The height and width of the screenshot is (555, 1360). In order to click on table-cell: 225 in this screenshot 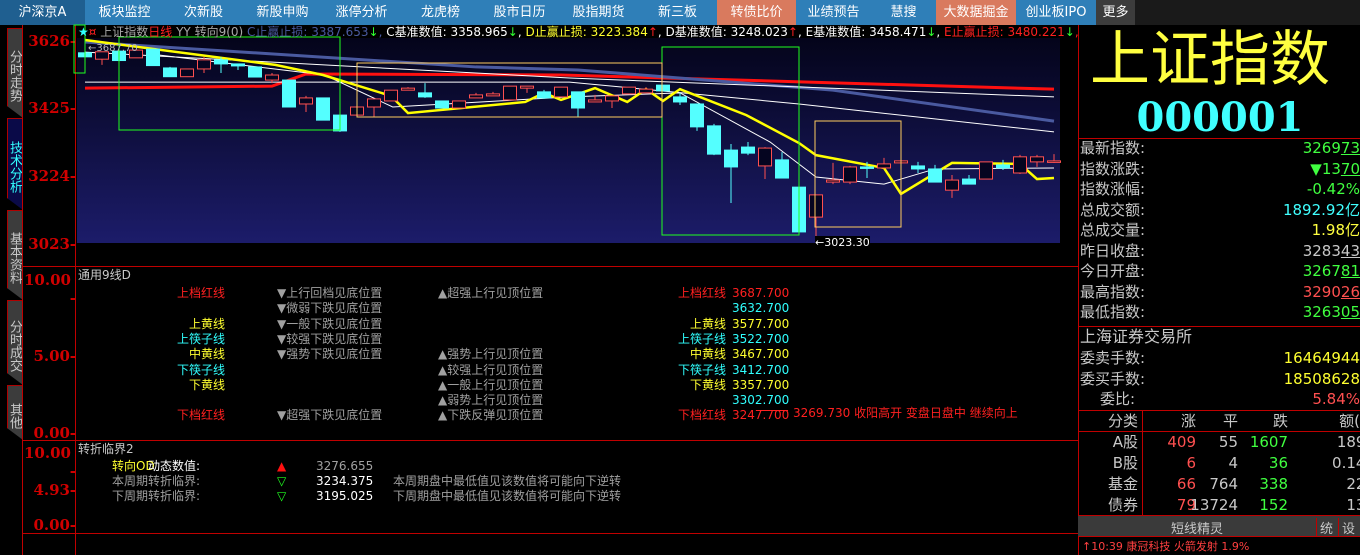, I will do `click(1353, 484)`.